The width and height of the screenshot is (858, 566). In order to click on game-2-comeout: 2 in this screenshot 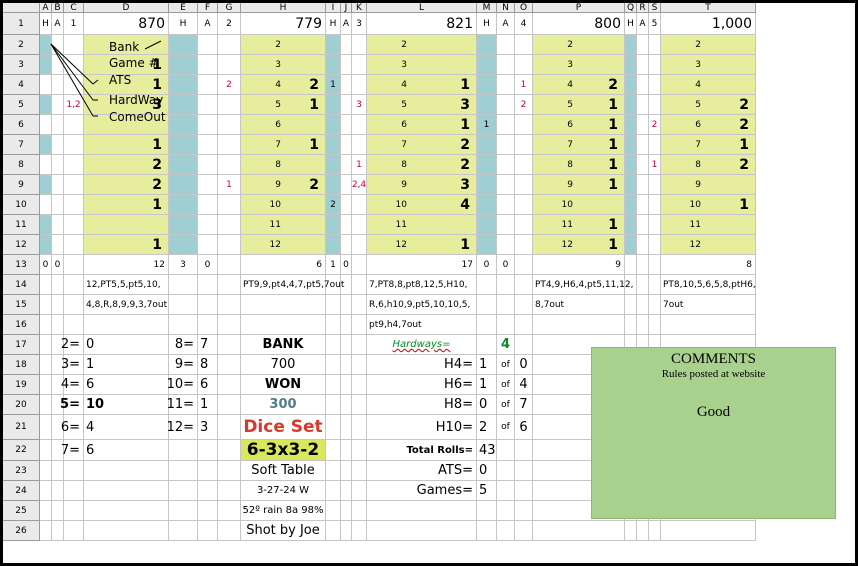, I will do `click(229, 85)`.